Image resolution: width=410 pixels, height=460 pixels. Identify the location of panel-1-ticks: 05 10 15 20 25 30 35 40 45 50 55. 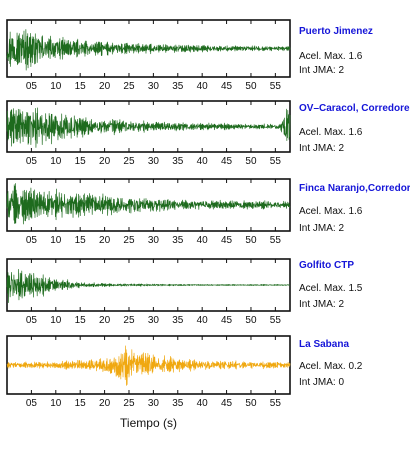
(154, 134).